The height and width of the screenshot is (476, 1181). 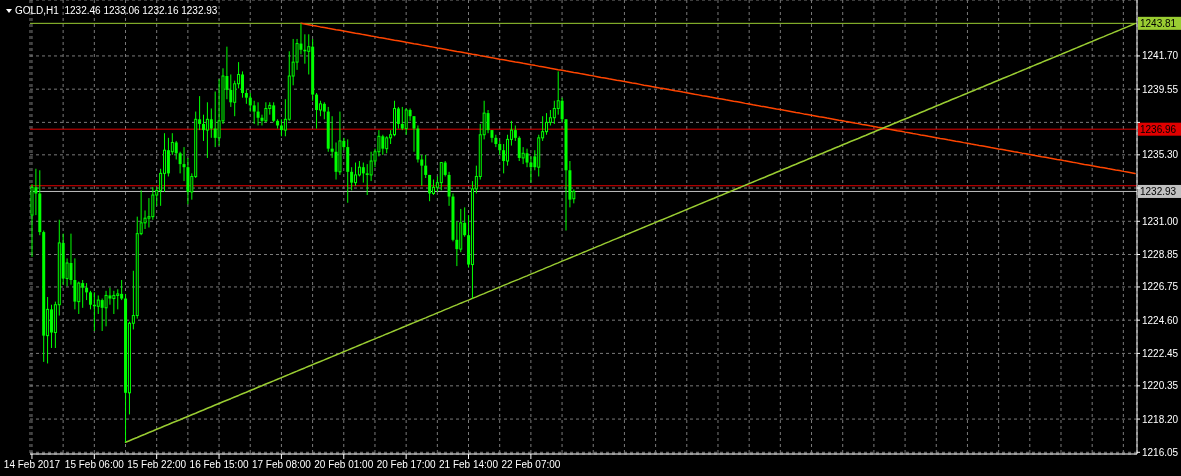 What do you see at coordinates (1160, 56) in the screenshot?
I see `y-tick-label: 1241.70` at bounding box center [1160, 56].